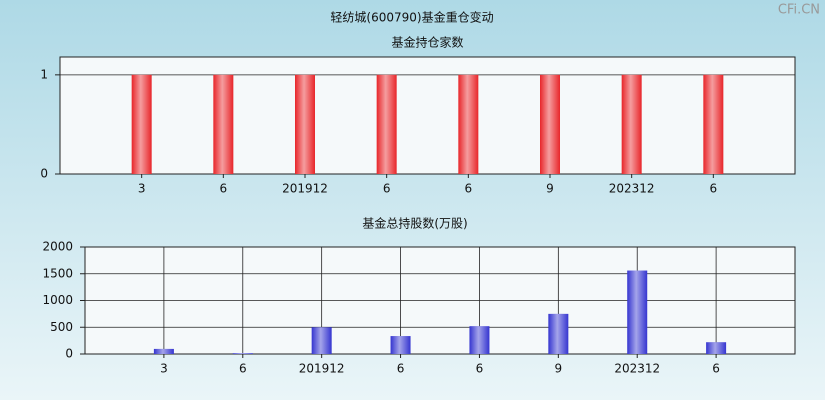  What do you see at coordinates (414, 223) in the screenshot?
I see `chart-title: 基金总持股数(万股)` at bounding box center [414, 223].